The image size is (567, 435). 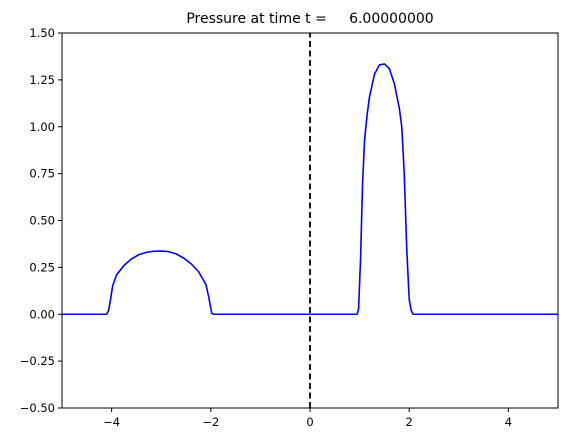 I want to click on y-tick-label: 1.25, so click(x=42, y=80).